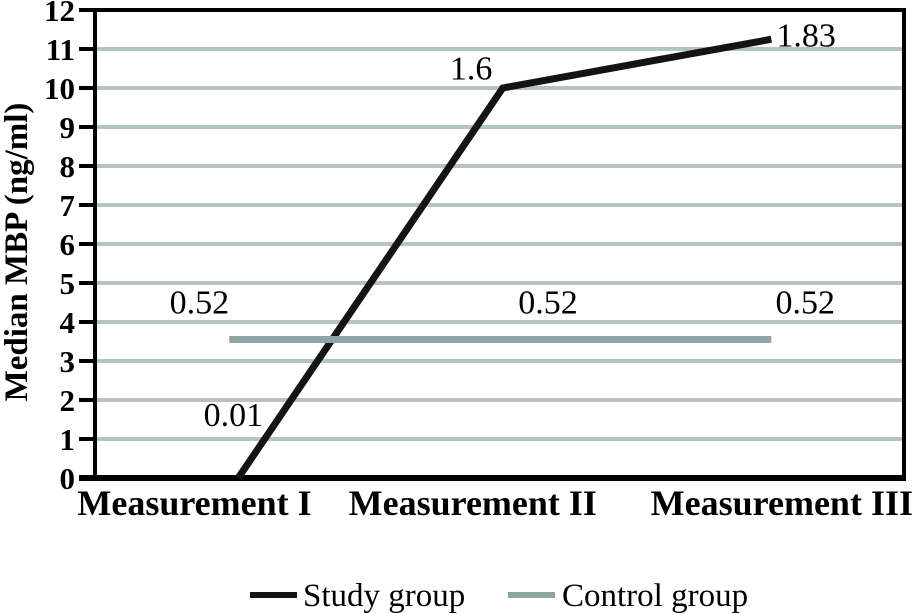 The height and width of the screenshot is (614, 913). Describe the element at coordinates (234, 415) in the screenshot. I see `data-label-1: 0.01` at that location.